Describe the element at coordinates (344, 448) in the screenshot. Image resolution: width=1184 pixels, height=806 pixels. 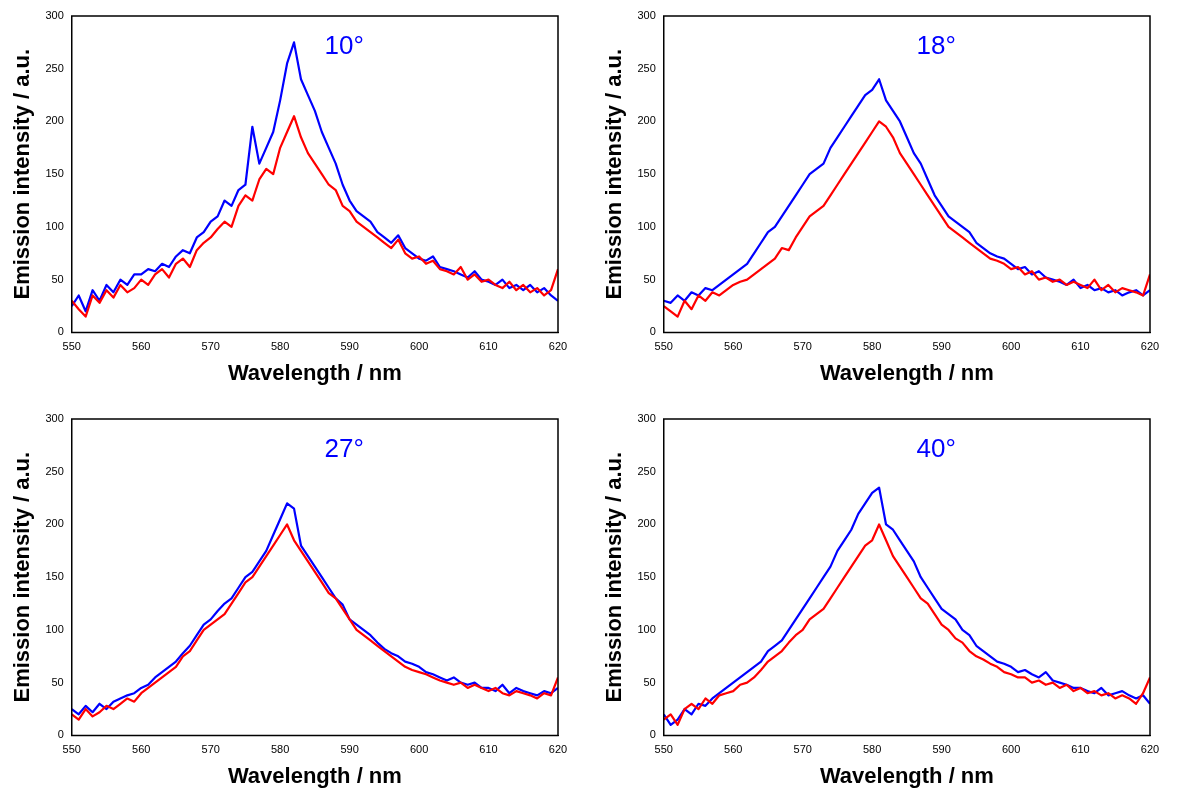
I see `annotation: 27°` at that location.